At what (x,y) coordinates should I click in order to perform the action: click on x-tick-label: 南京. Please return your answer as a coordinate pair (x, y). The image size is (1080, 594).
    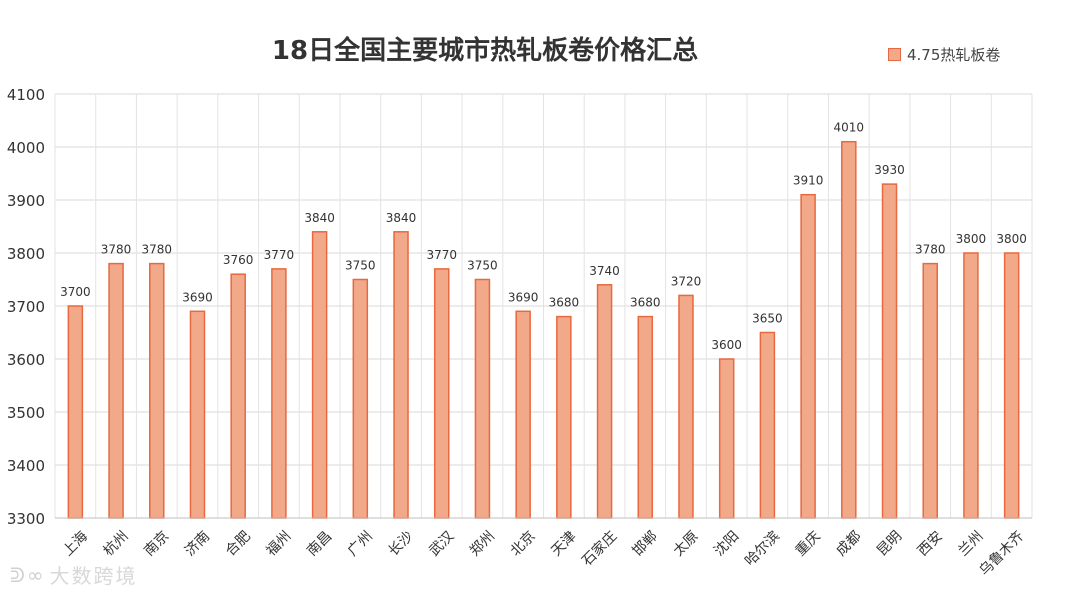
    Looking at the image, I should click on (156, 543).